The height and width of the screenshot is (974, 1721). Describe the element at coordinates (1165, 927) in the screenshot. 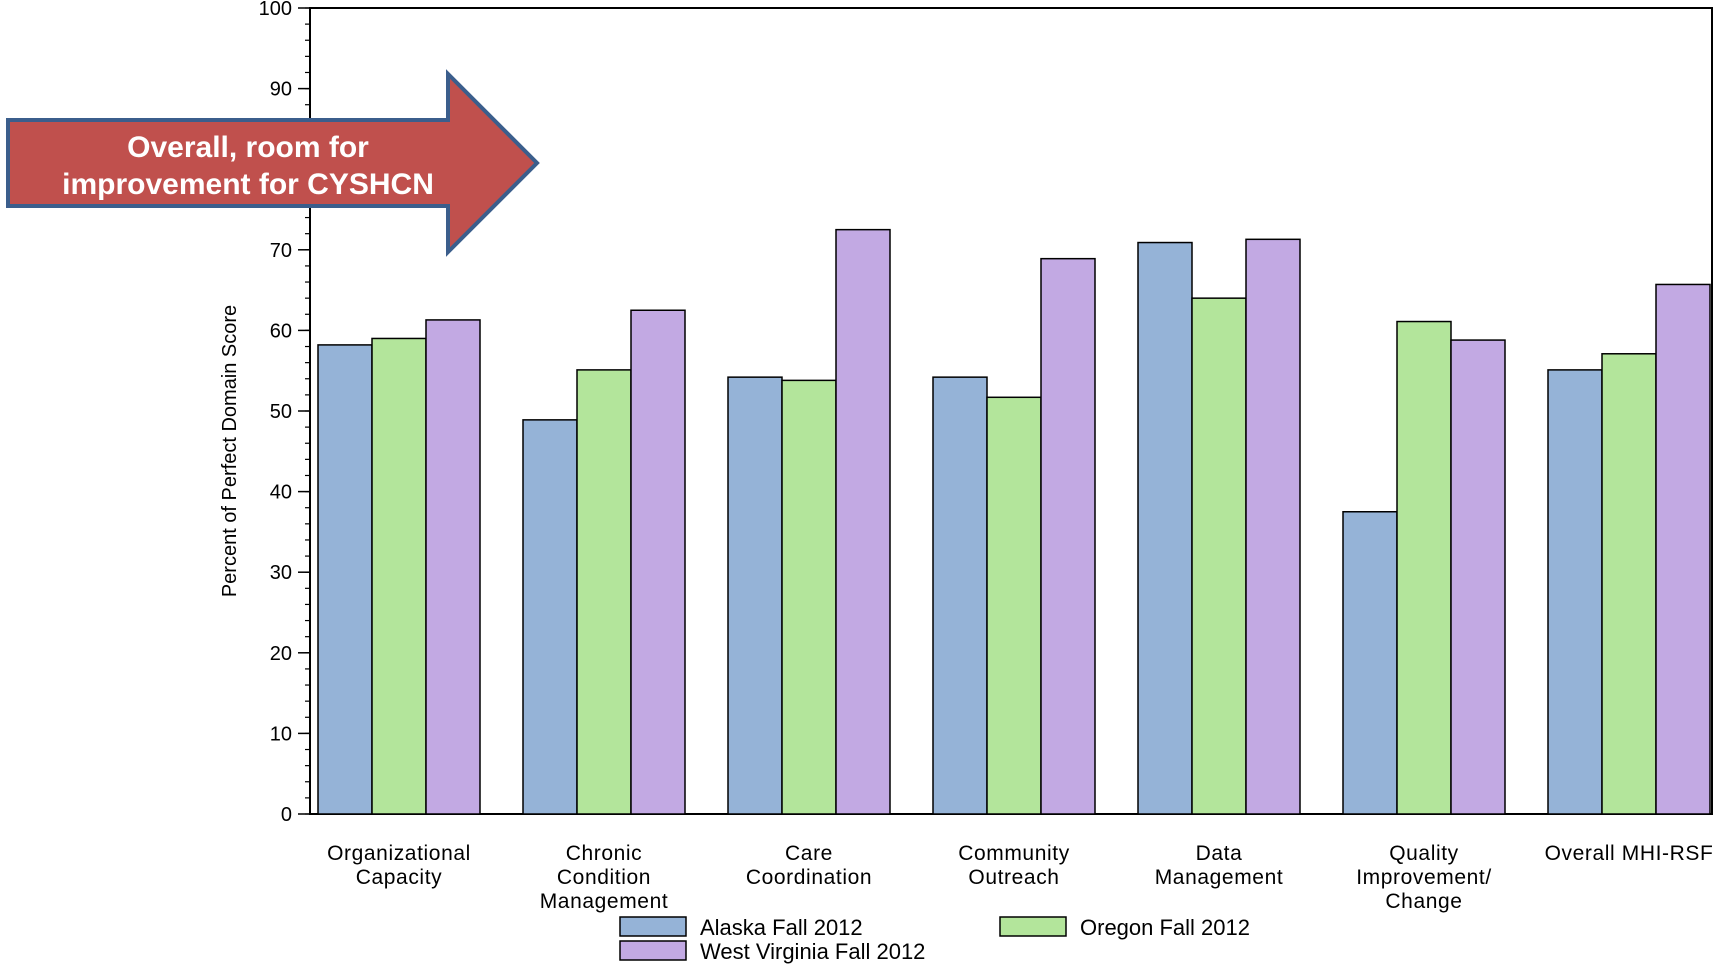

I see `legend-label: Oregon Fall 2012` at that location.